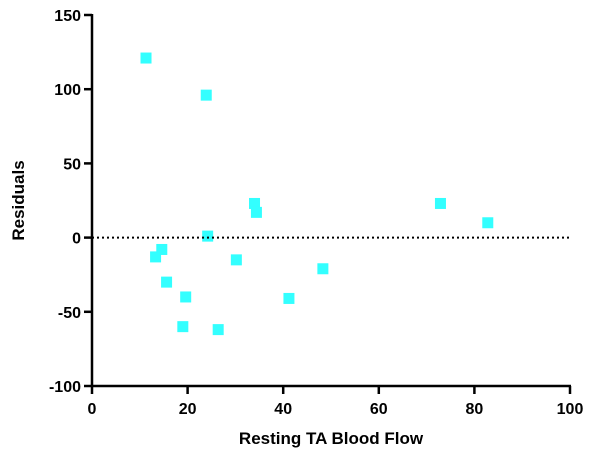 Image resolution: width=591 pixels, height=452 pixels. What do you see at coordinates (69, 313) in the screenshot?
I see `y-tick-label: -50` at bounding box center [69, 313].